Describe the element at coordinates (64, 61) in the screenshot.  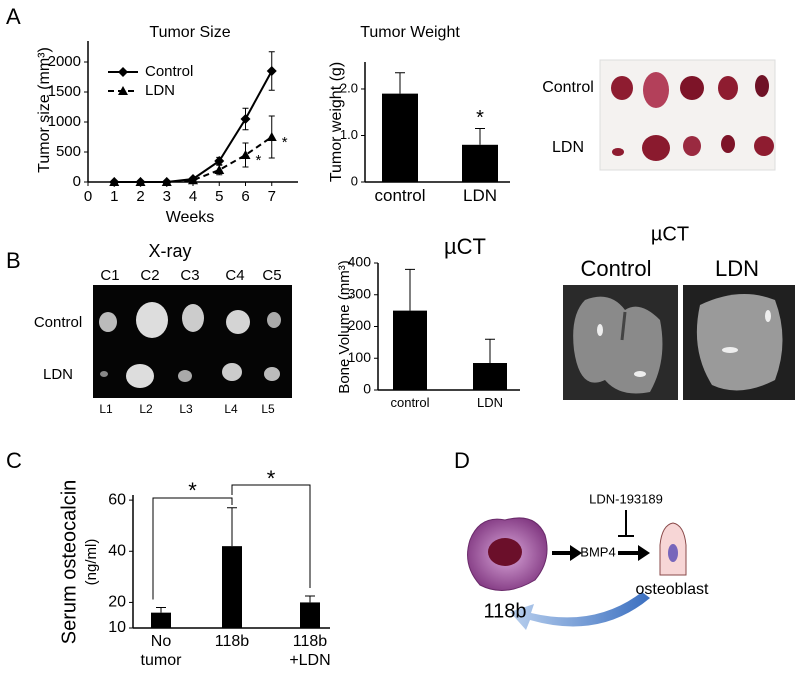
I see `y-tick-label: 2000` at that location.